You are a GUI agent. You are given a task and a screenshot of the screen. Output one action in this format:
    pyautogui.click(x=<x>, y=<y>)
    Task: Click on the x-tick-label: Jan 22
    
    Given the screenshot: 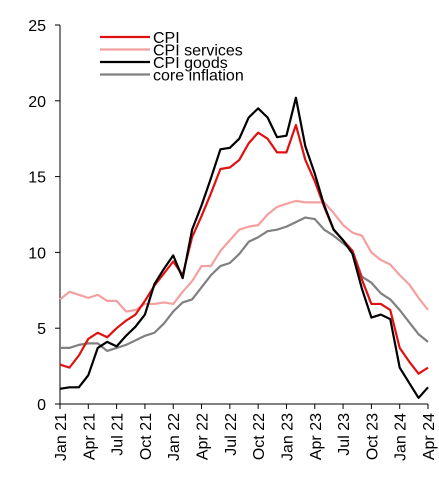 What is the action you would take?
    pyautogui.click(x=174, y=437)
    